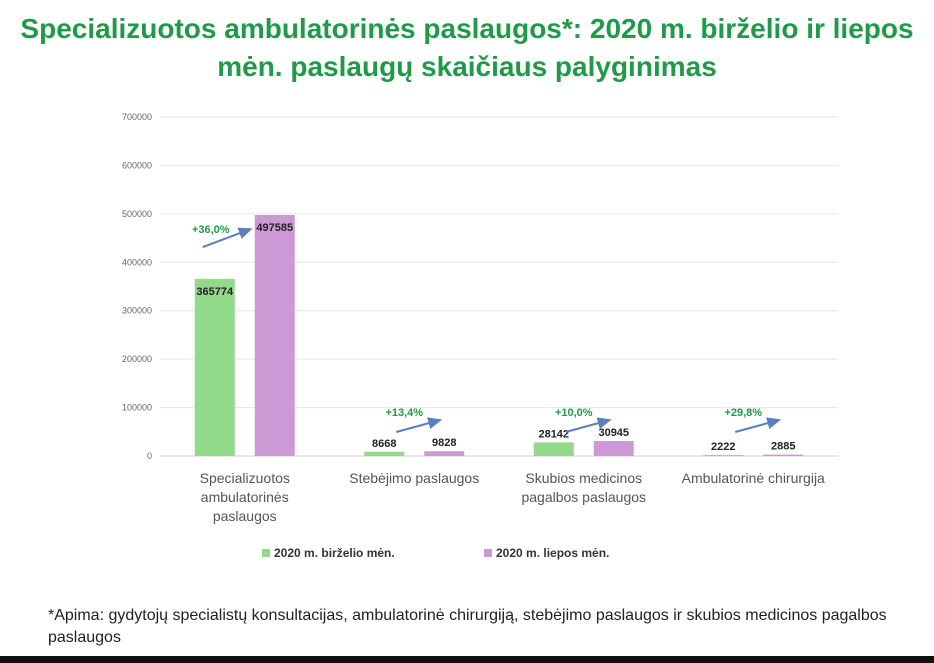  Describe the element at coordinates (137, 359) in the screenshot. I see `y-tick-label: 200000` at that location.